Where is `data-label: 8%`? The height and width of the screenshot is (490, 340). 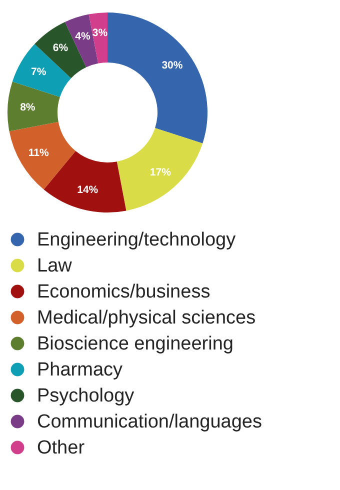 data-label: 8% is located at coordinates (28, 107).